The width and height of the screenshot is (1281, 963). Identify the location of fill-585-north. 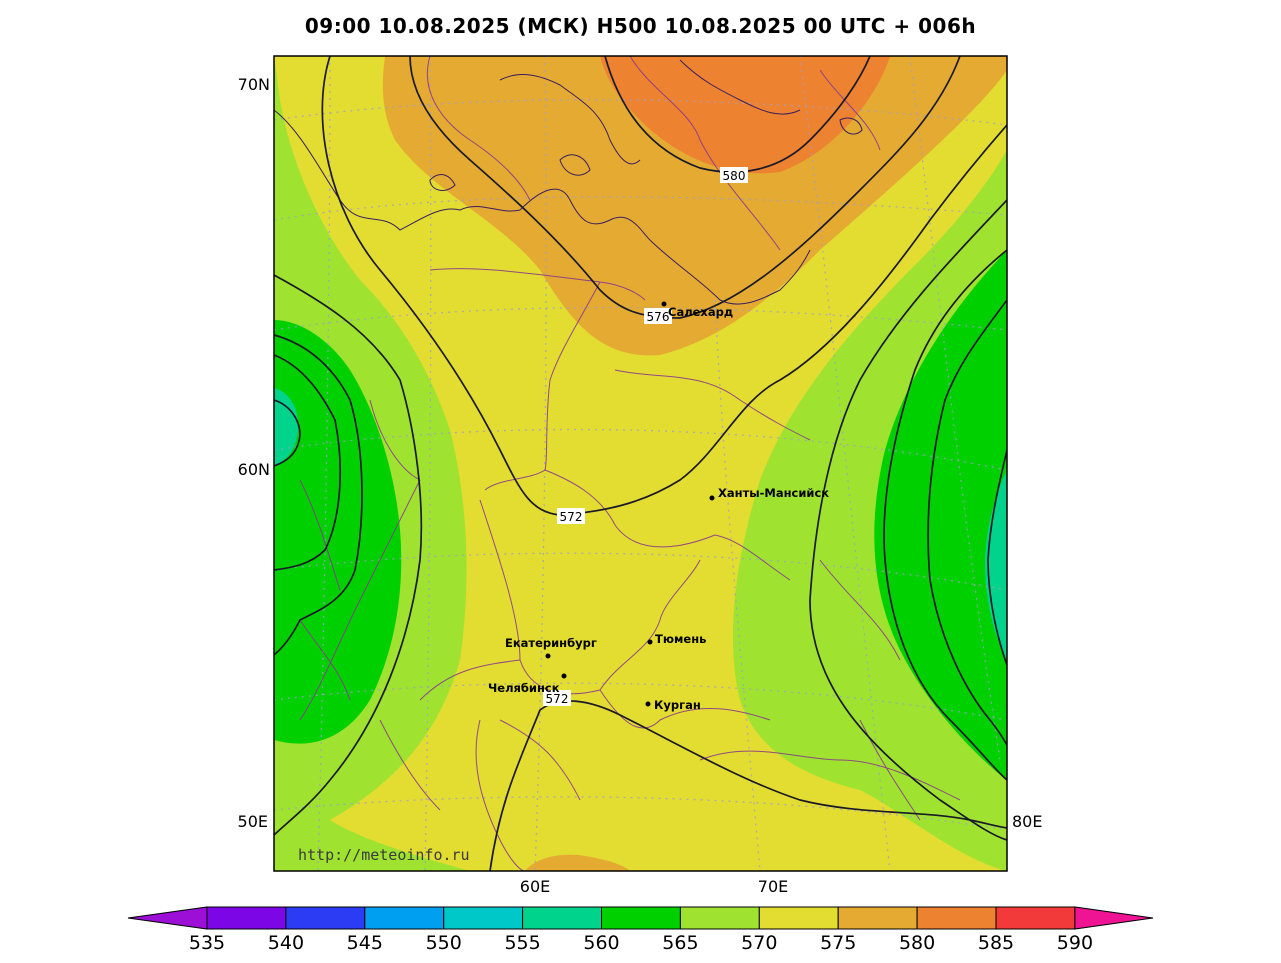
(745, 115).